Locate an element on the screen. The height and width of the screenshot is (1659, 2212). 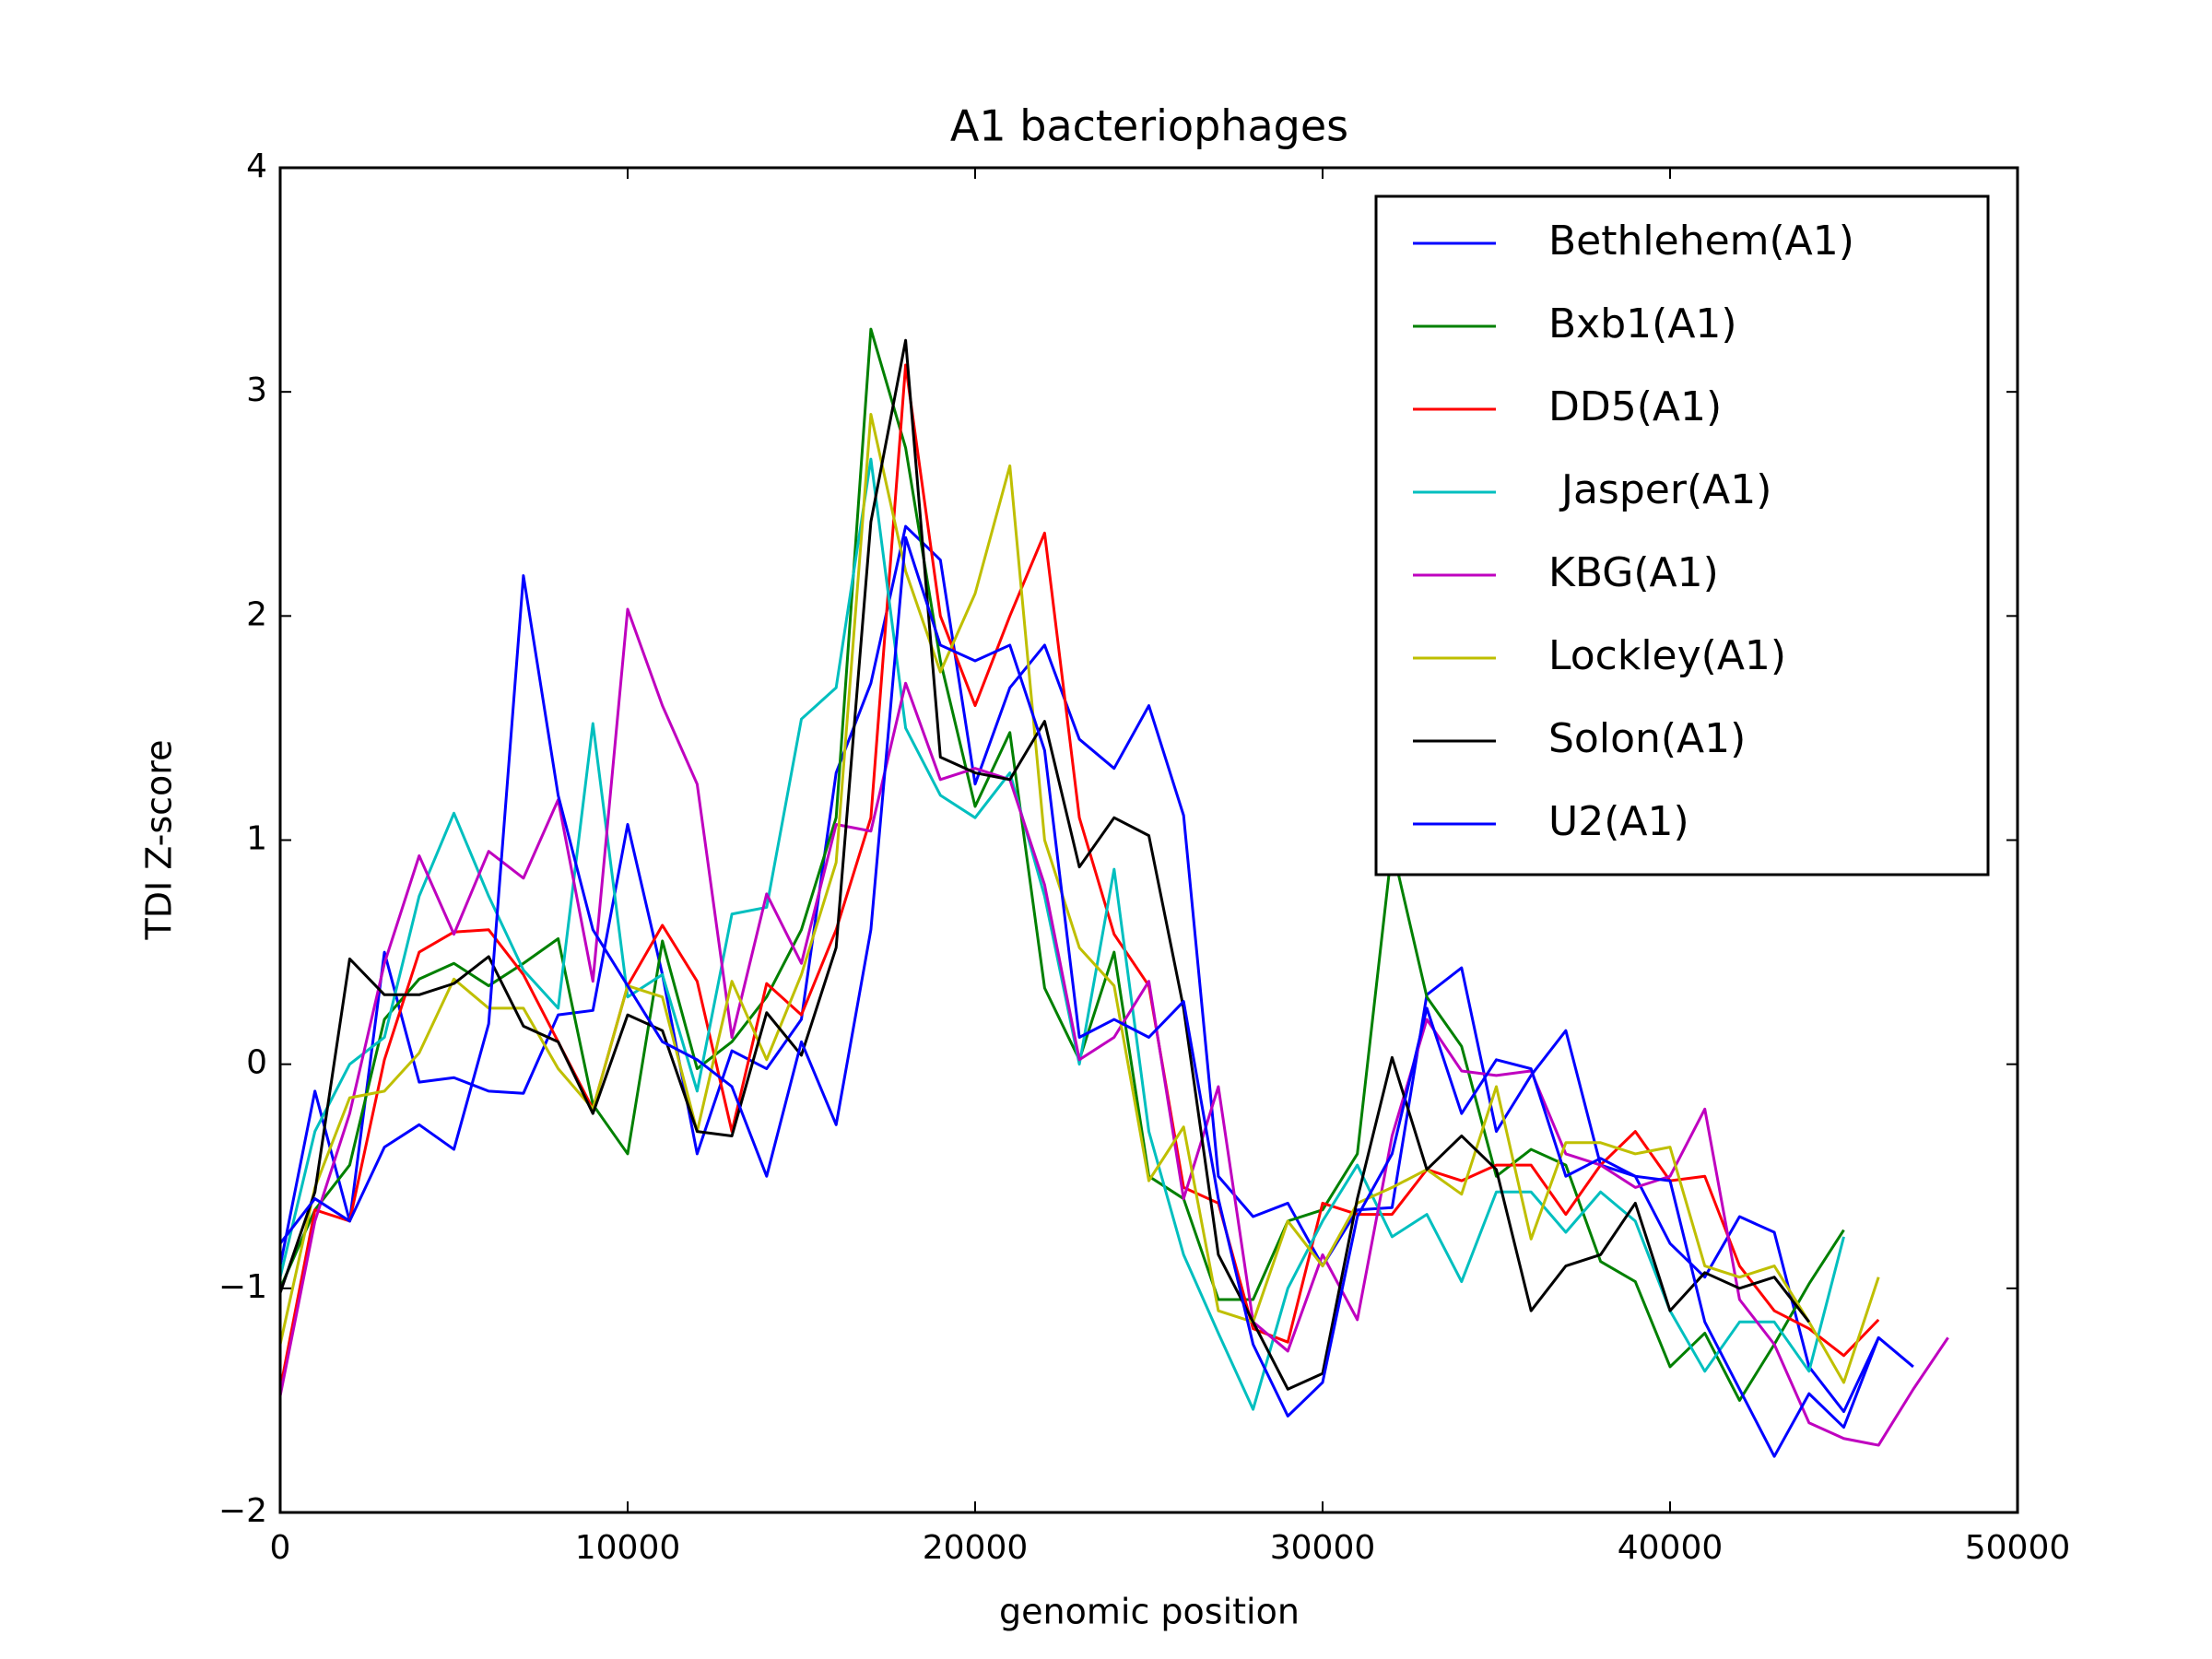
y-tick-label: 3 is located at coordinates (256, 390).